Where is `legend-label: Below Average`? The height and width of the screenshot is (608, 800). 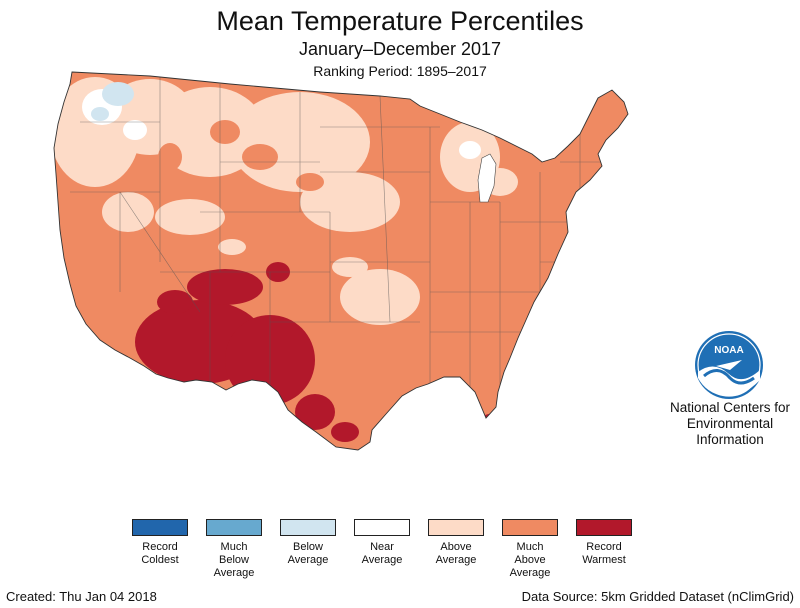
legend-label: Below Average is located at coordinates (308, 553).